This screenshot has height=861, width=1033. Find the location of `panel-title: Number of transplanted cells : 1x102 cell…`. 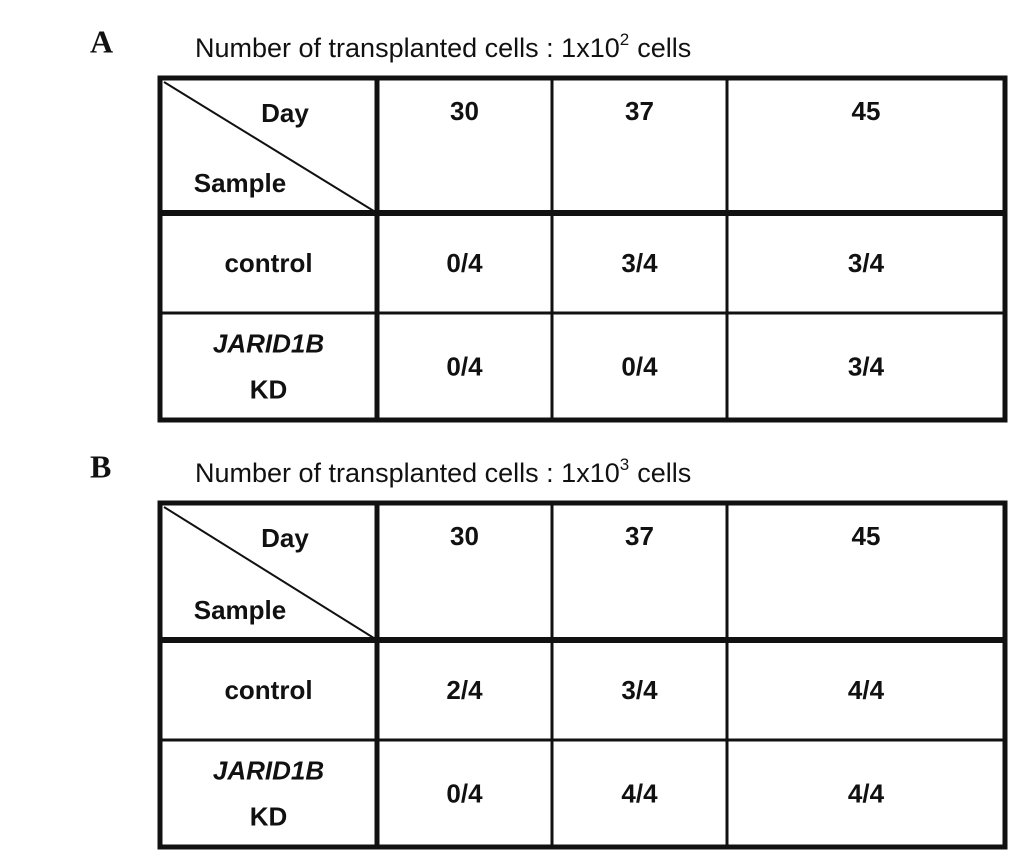

panel-title: Number of transplanted cells : 1x102 cell… is located at coordinates (443, 46).